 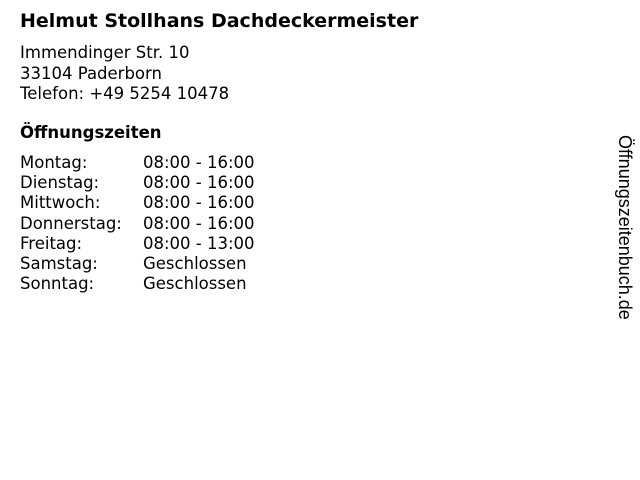 I want to click on brand-link: Öffnungszeitenbuch.de, so click(x=625, y=227).